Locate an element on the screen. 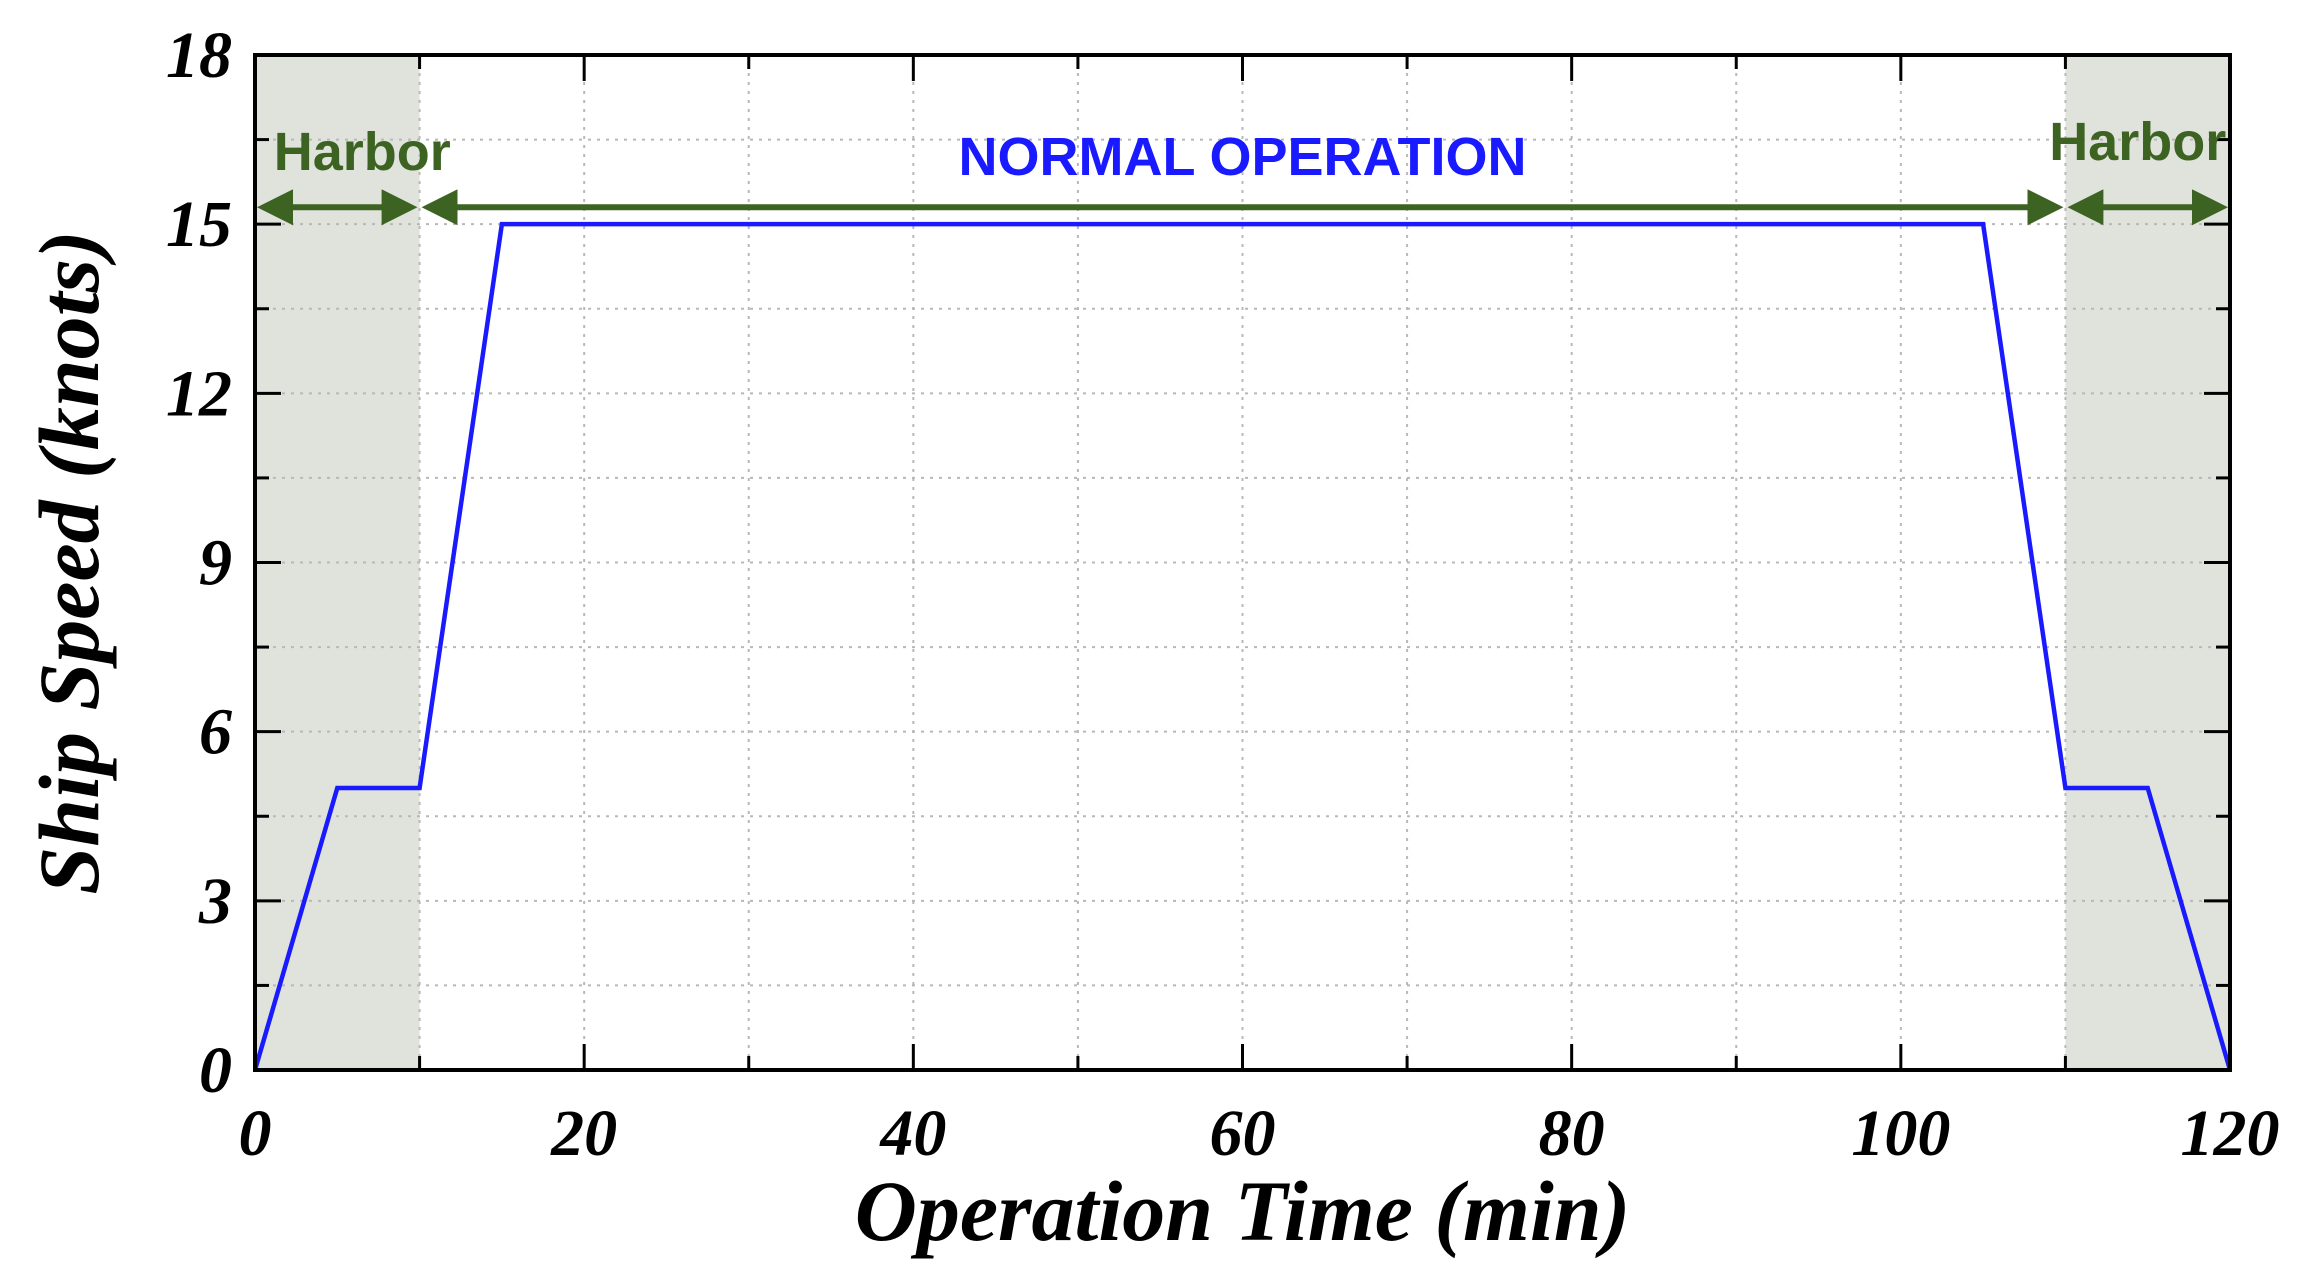 The image size is (2315, 1265). y-tick-label: 9 is located at coordinates (215, 563).